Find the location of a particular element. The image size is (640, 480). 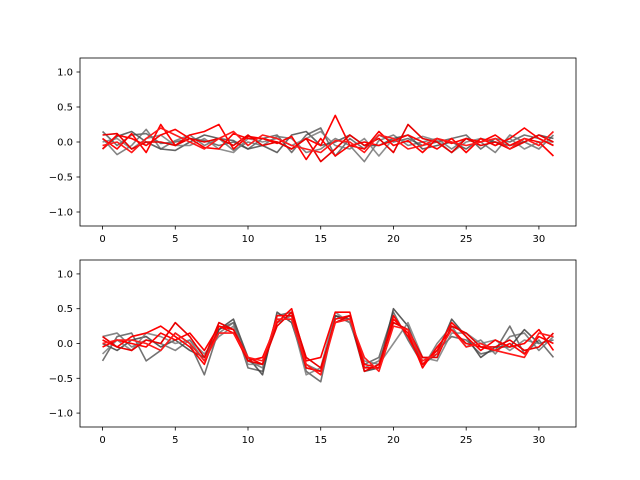

top-x-tick-label: 30 is located at coordinates (539, 239).